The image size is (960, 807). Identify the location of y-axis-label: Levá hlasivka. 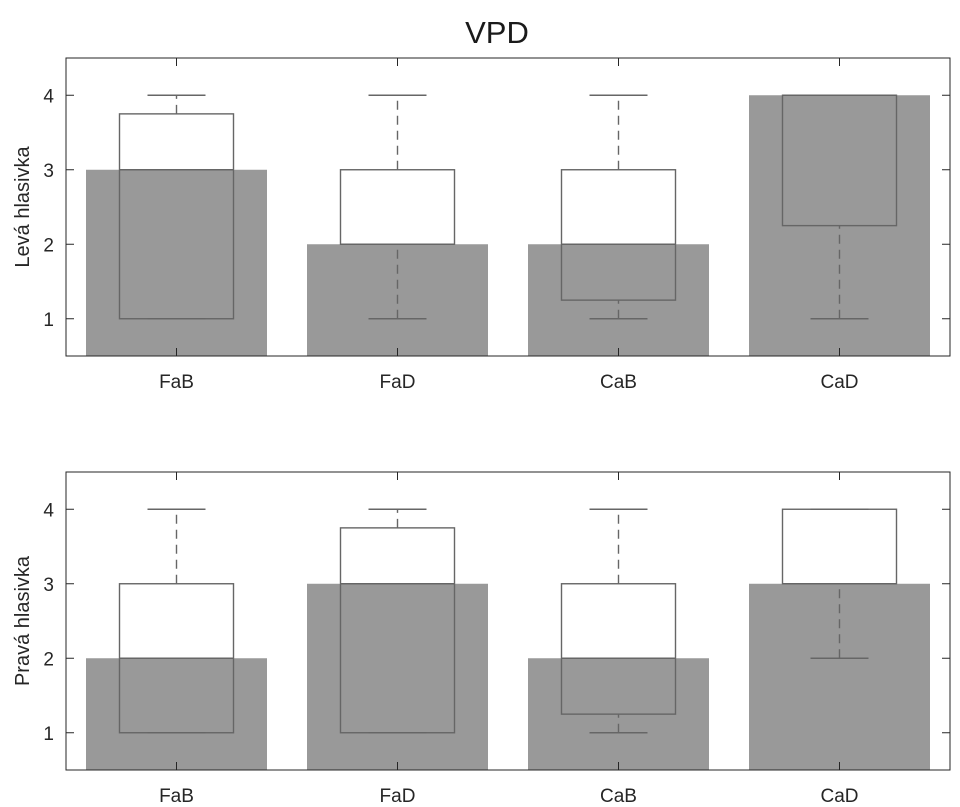
(23, 207).